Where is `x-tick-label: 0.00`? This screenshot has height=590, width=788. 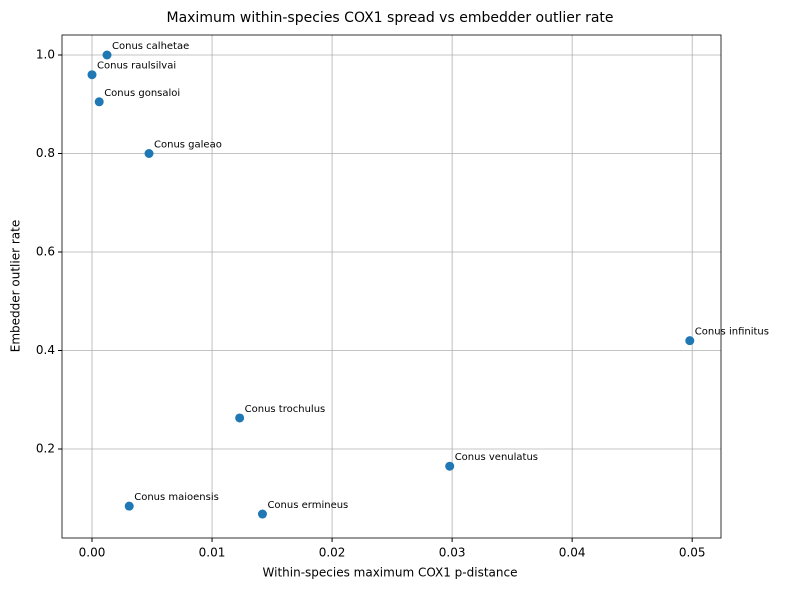 x-tick-label: 0.00 is located at coordinates (92, 553).